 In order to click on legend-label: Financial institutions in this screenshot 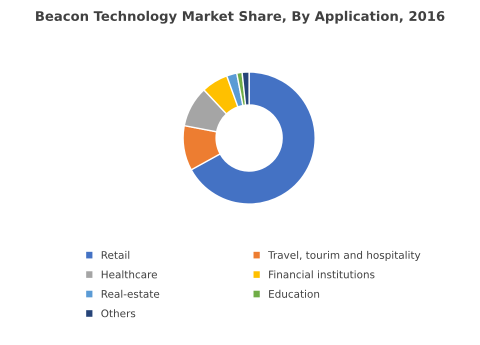, I will do `click(321, 274)`.